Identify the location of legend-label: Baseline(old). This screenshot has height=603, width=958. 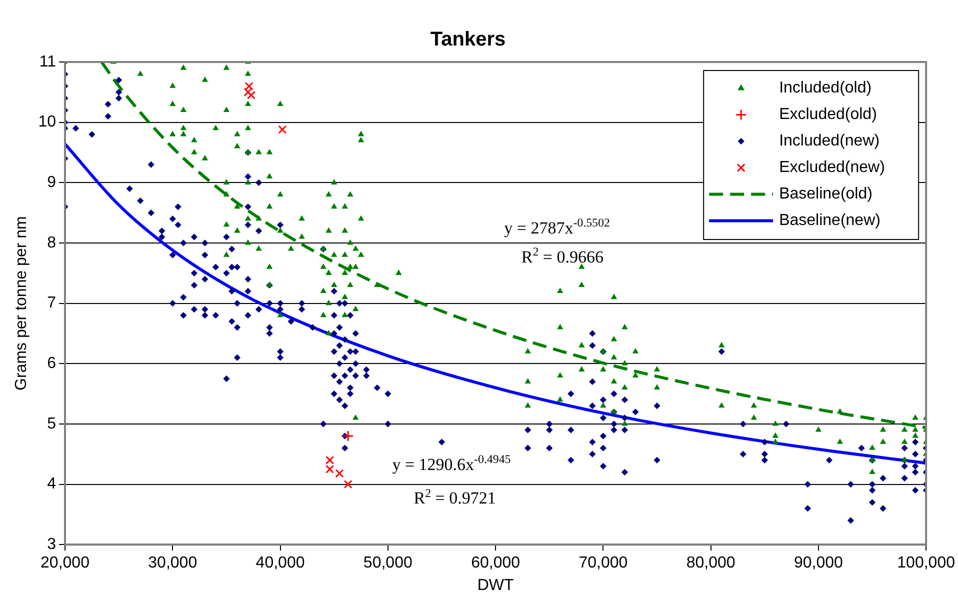
(825, 194).